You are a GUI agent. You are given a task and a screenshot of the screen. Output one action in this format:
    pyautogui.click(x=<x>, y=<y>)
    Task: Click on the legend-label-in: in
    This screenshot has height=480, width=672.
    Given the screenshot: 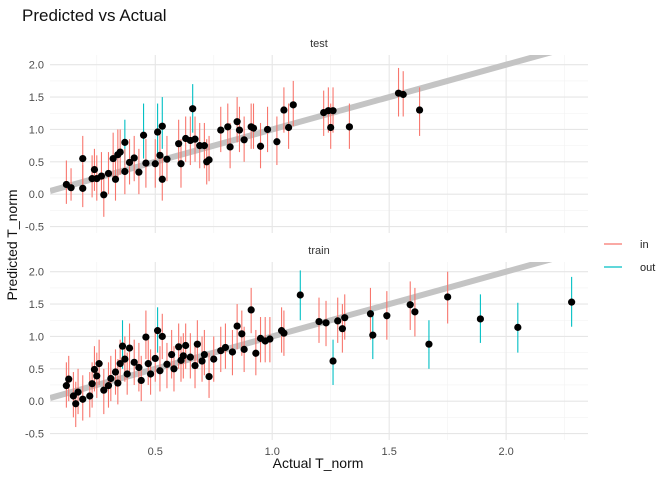 What is the action you would take?
    pyautogui.click(x=644, y=245)
    